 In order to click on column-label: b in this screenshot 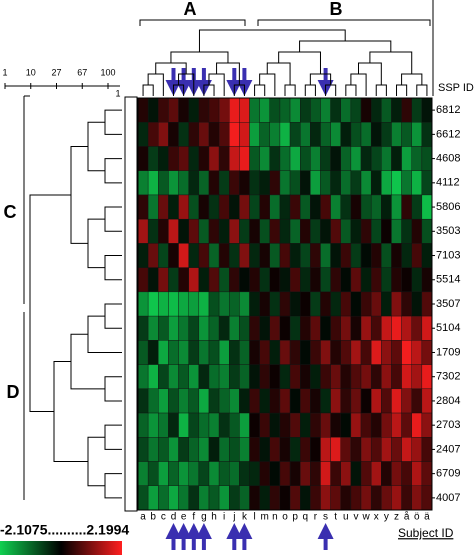, I will do `click(153, 517)`.